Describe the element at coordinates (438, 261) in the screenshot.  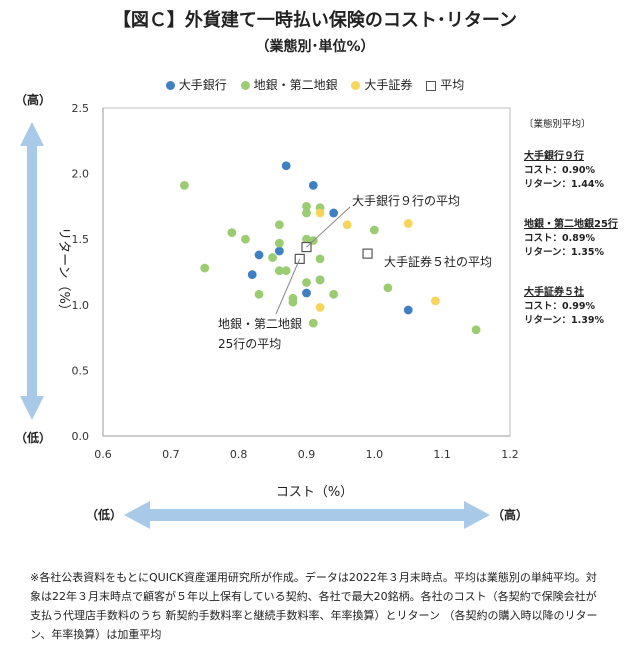
I see `annotation-securities-avg: 大手証券５社の平均` at that location.